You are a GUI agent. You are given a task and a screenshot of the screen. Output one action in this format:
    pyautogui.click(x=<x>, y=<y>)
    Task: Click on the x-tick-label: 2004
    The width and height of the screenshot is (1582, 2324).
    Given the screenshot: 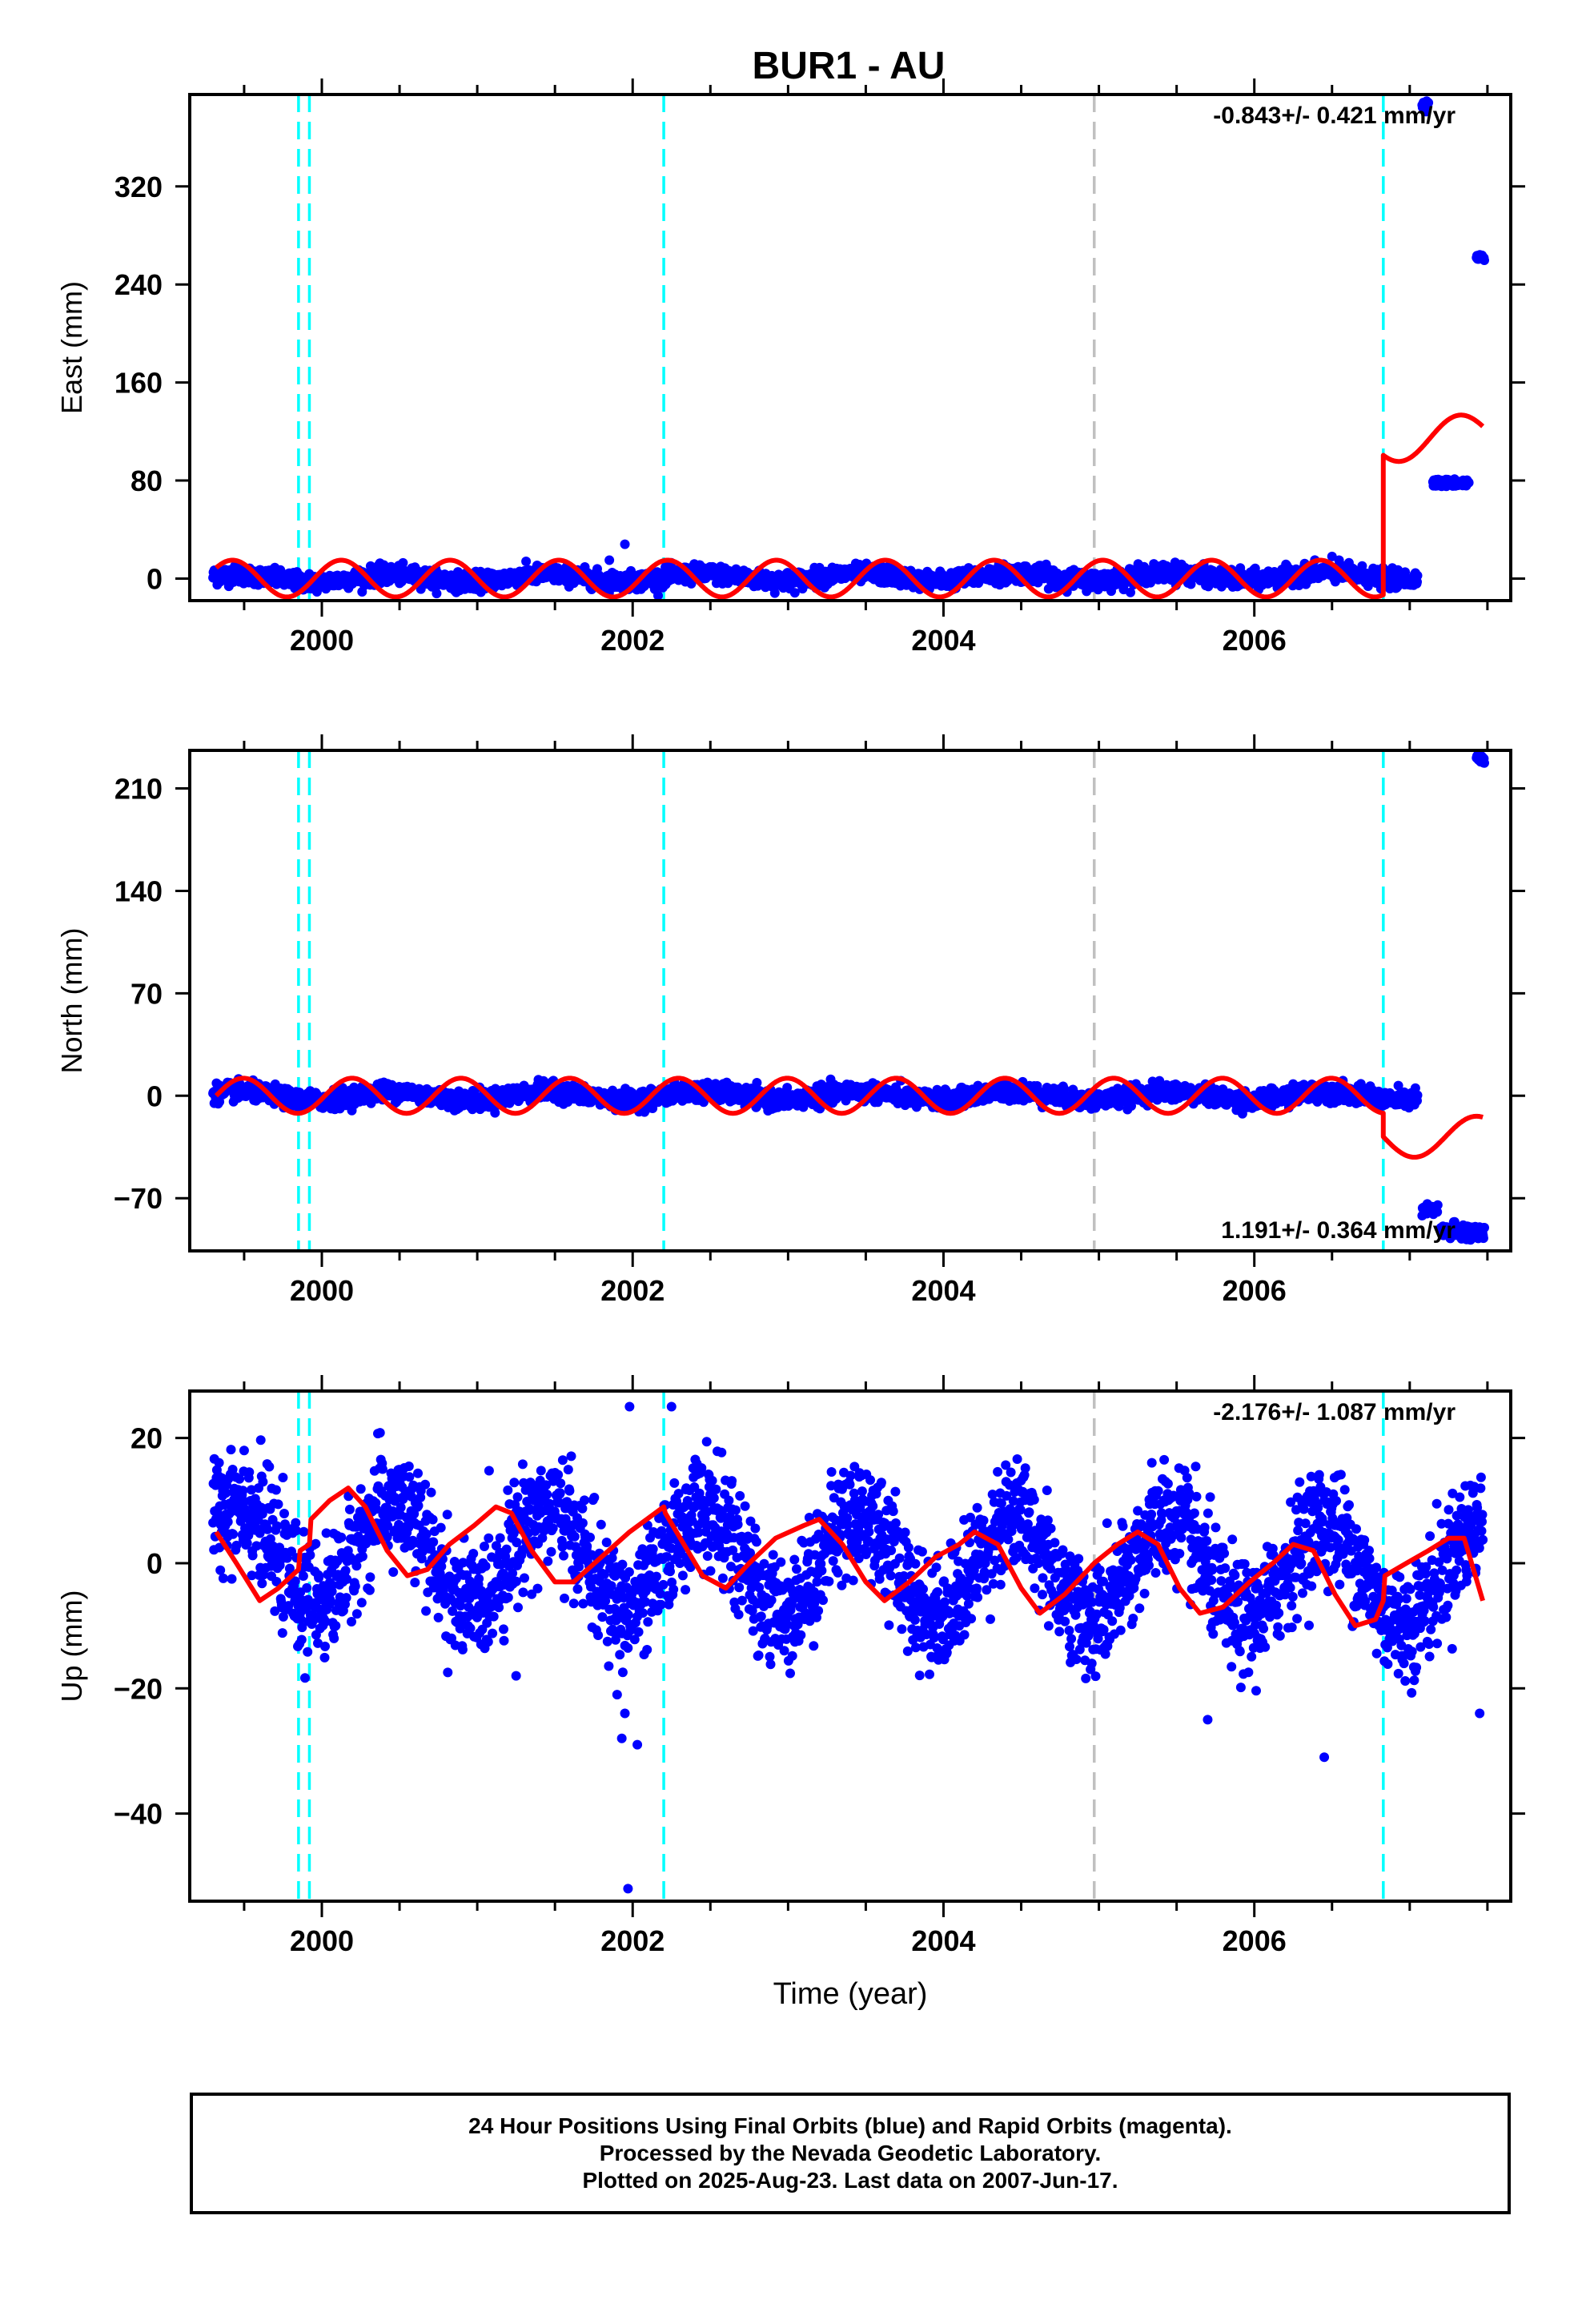 What is the action you would take?
    pyautogui.click(x=943, y=640)
    